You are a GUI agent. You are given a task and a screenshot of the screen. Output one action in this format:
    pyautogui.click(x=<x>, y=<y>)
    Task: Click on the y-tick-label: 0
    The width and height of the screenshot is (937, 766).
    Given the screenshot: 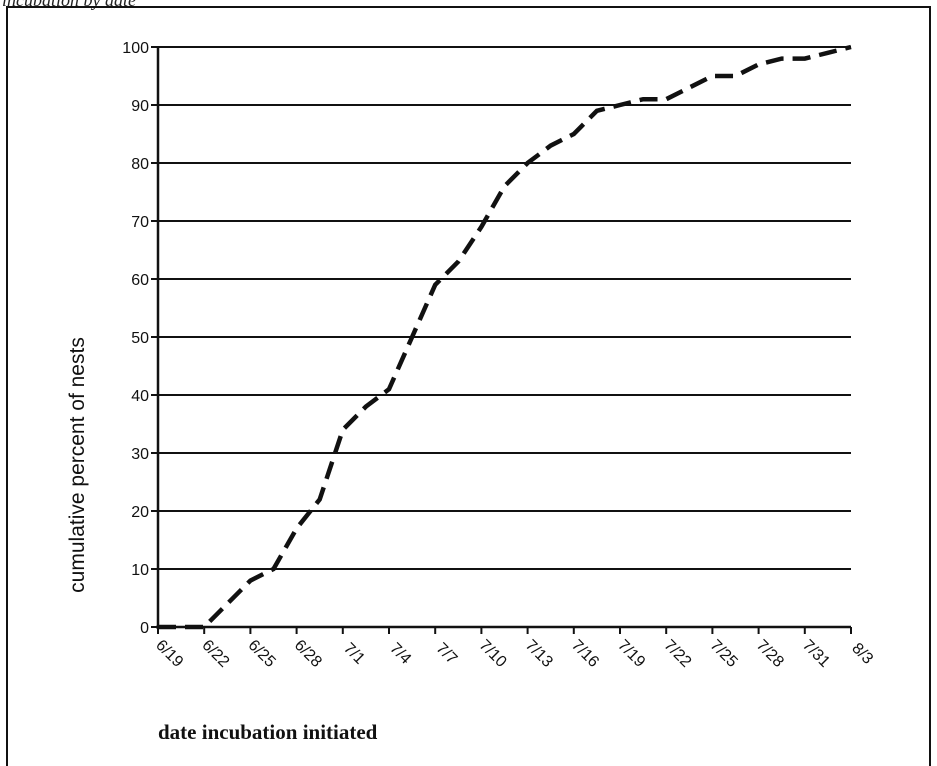 What is the action you would take?
    pyautogui.click(x=144, y=628)
    